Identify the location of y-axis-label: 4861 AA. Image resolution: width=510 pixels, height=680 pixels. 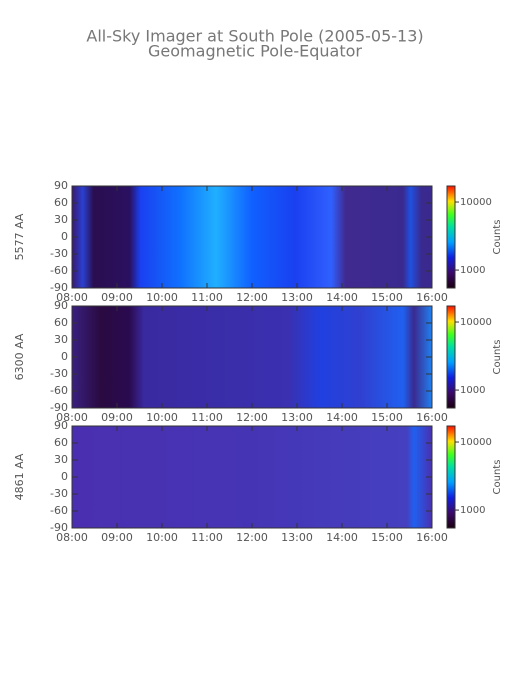
(19, 476).